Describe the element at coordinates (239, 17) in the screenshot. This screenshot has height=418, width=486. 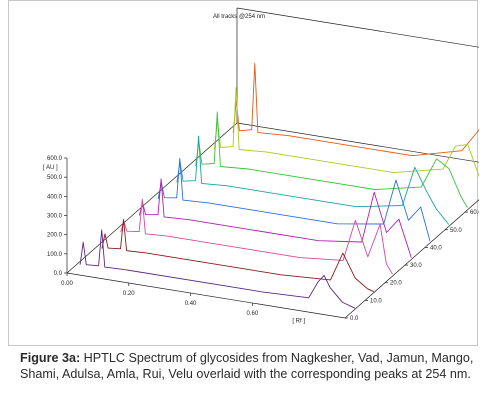
I see `chart-title: All tracks @254 nm` at that location.